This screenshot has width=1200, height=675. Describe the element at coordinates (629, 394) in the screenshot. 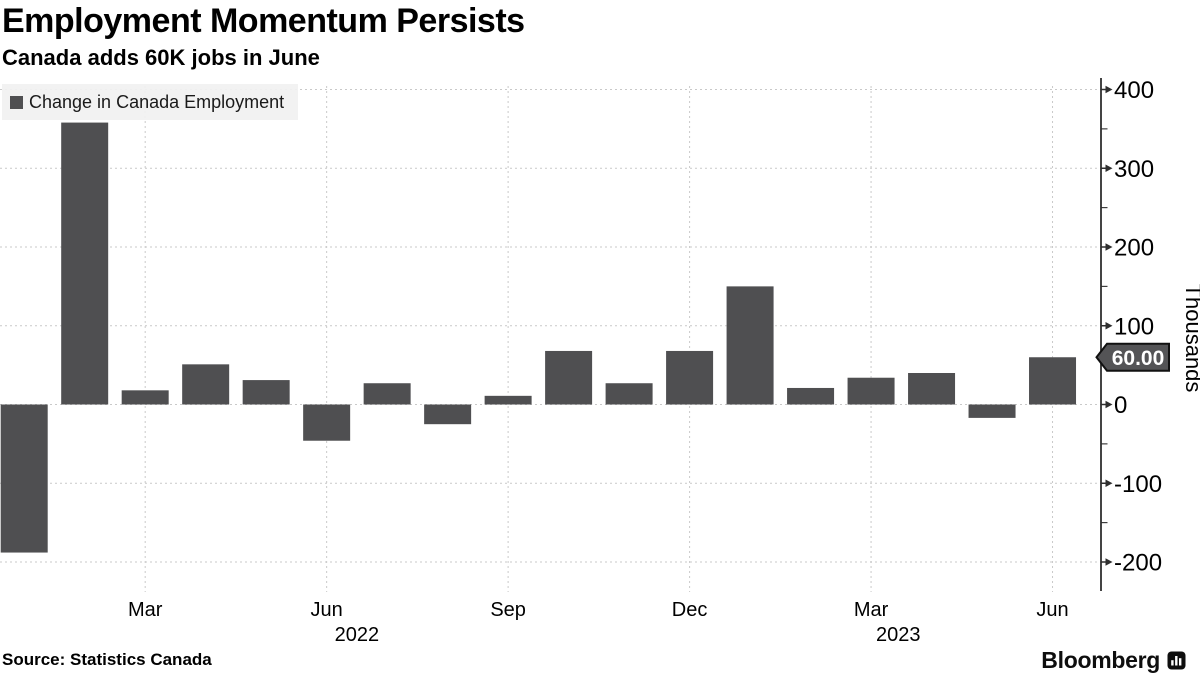

I see `bar-nov-2022` at that location.